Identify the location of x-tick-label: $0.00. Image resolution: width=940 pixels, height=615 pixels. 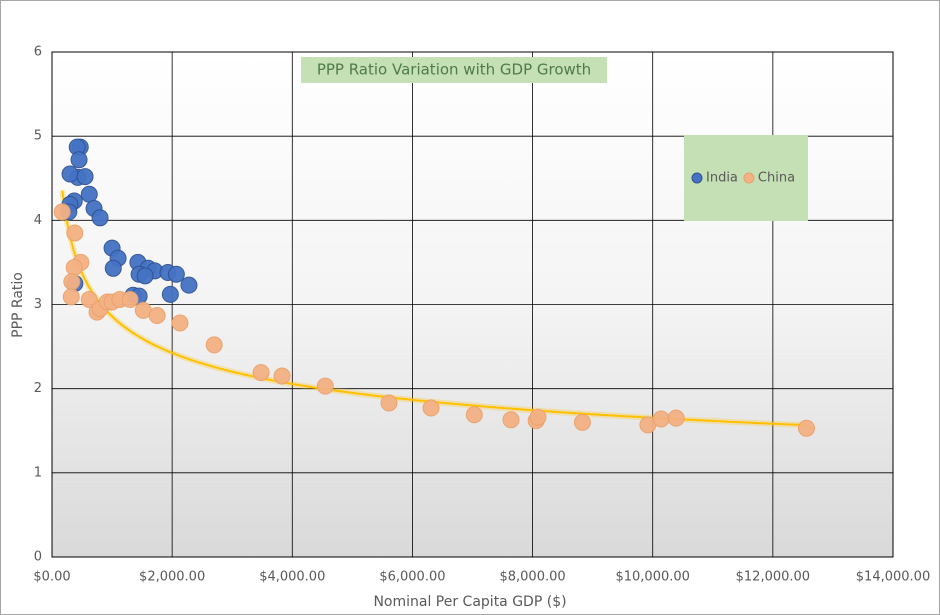
(51, 577).